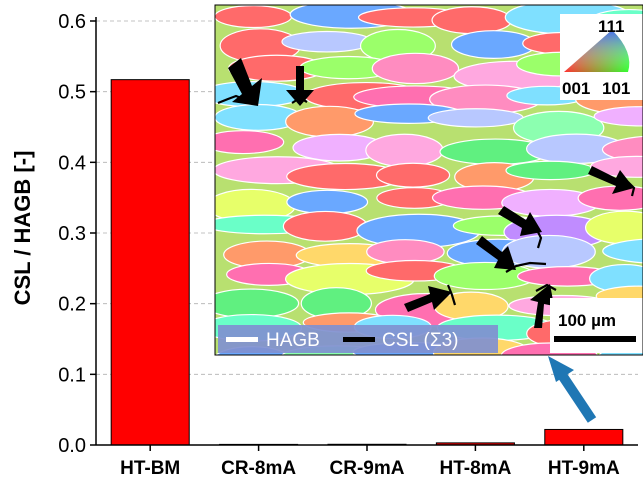  Describe the element at coordinates (420, 340) in the screenshot. I see `legend-csl: CSL (Σ3)` at that location.